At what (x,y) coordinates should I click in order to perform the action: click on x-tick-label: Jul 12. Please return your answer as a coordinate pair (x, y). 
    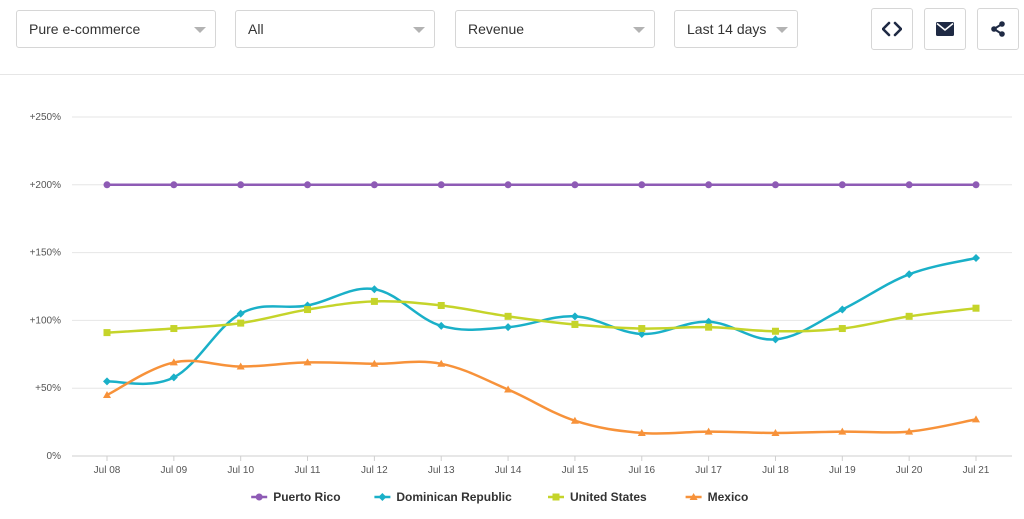
    Looking at the image, I should click on (374, 470).